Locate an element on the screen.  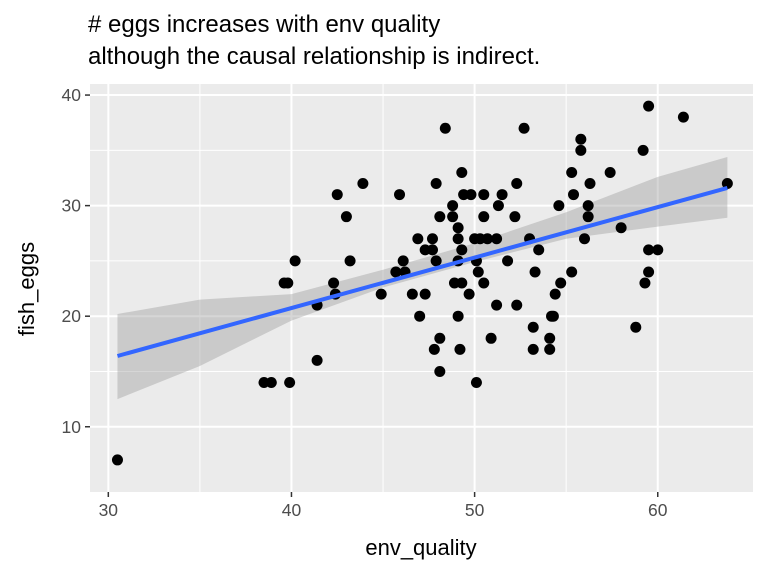
y-axis-label: fish_eggs is located at coordinates (26, 289).